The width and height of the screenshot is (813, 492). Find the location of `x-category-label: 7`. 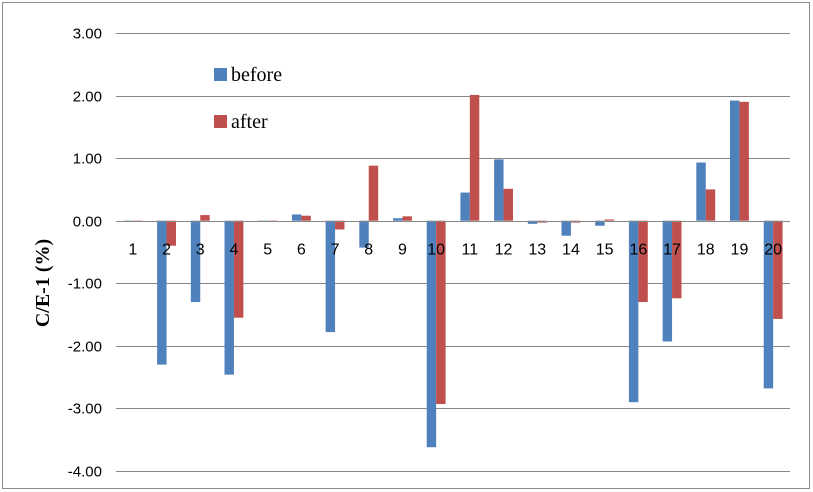

x-category-label: 7 is located at coordinates (335, 250).